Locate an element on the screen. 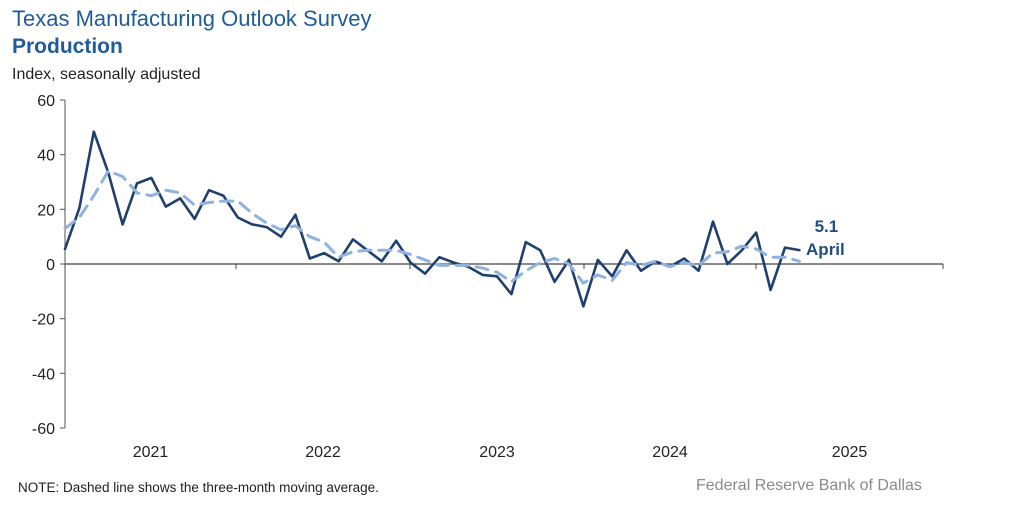 This screenshot has width=1024, height=508. y-tick-label: 20 is located at coordinates (46, 210).